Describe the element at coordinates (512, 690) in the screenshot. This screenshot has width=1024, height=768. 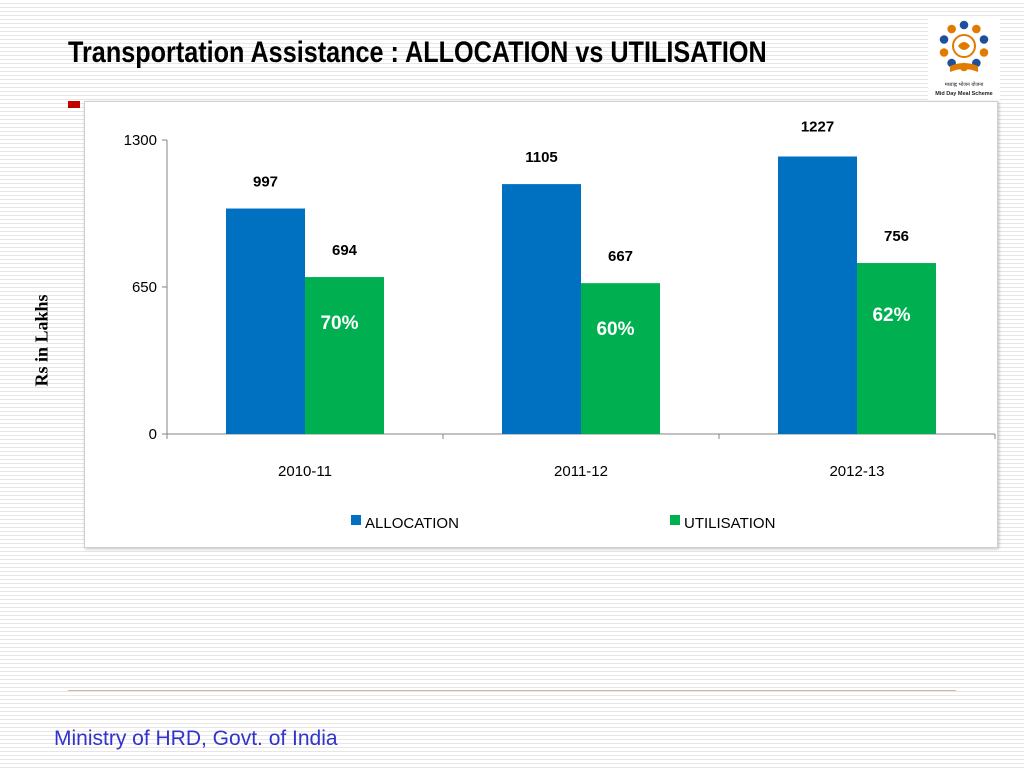
I see `footer-divider` at that location.